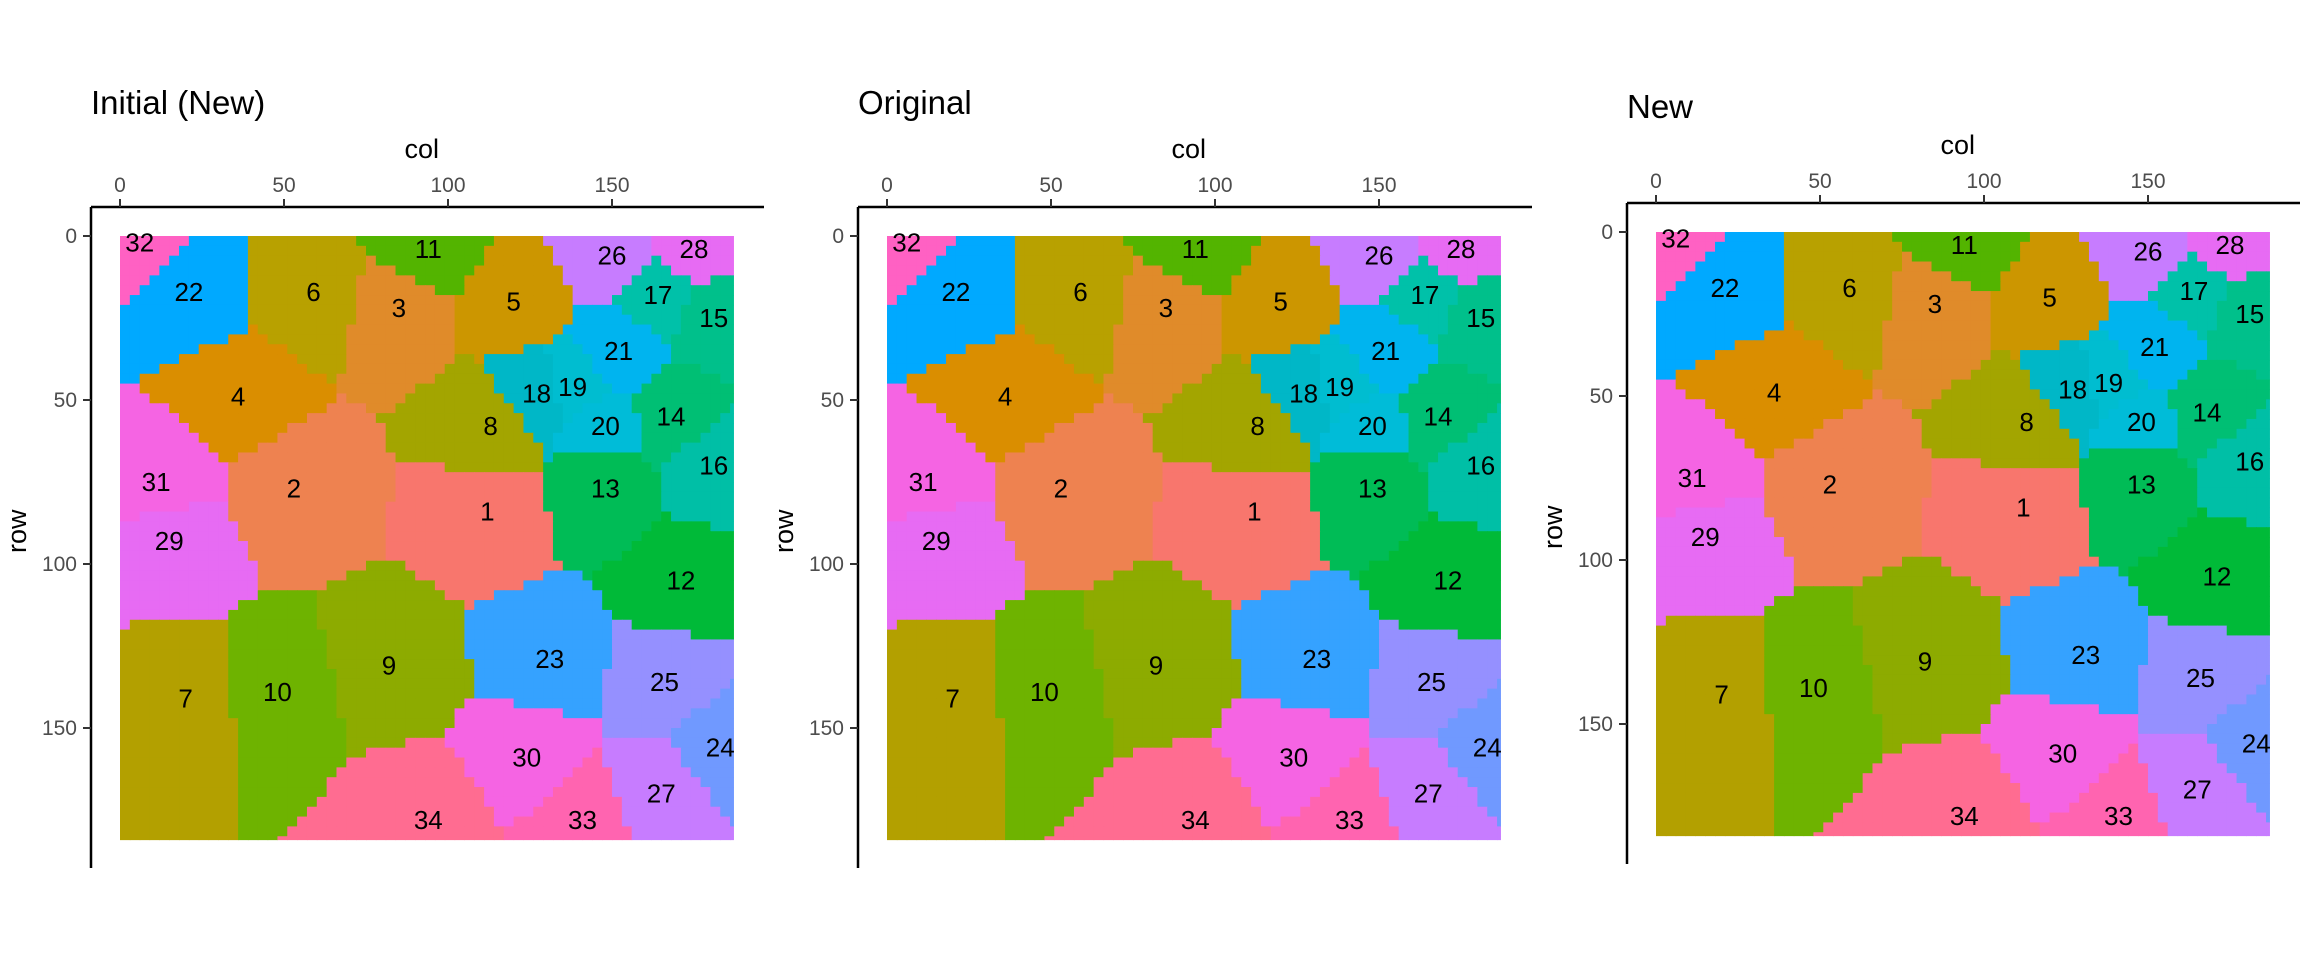  What do you see at coordinates (1774, 393) in the screenshot?
I see `region-label: 4` at bounding box center [1774, 393].